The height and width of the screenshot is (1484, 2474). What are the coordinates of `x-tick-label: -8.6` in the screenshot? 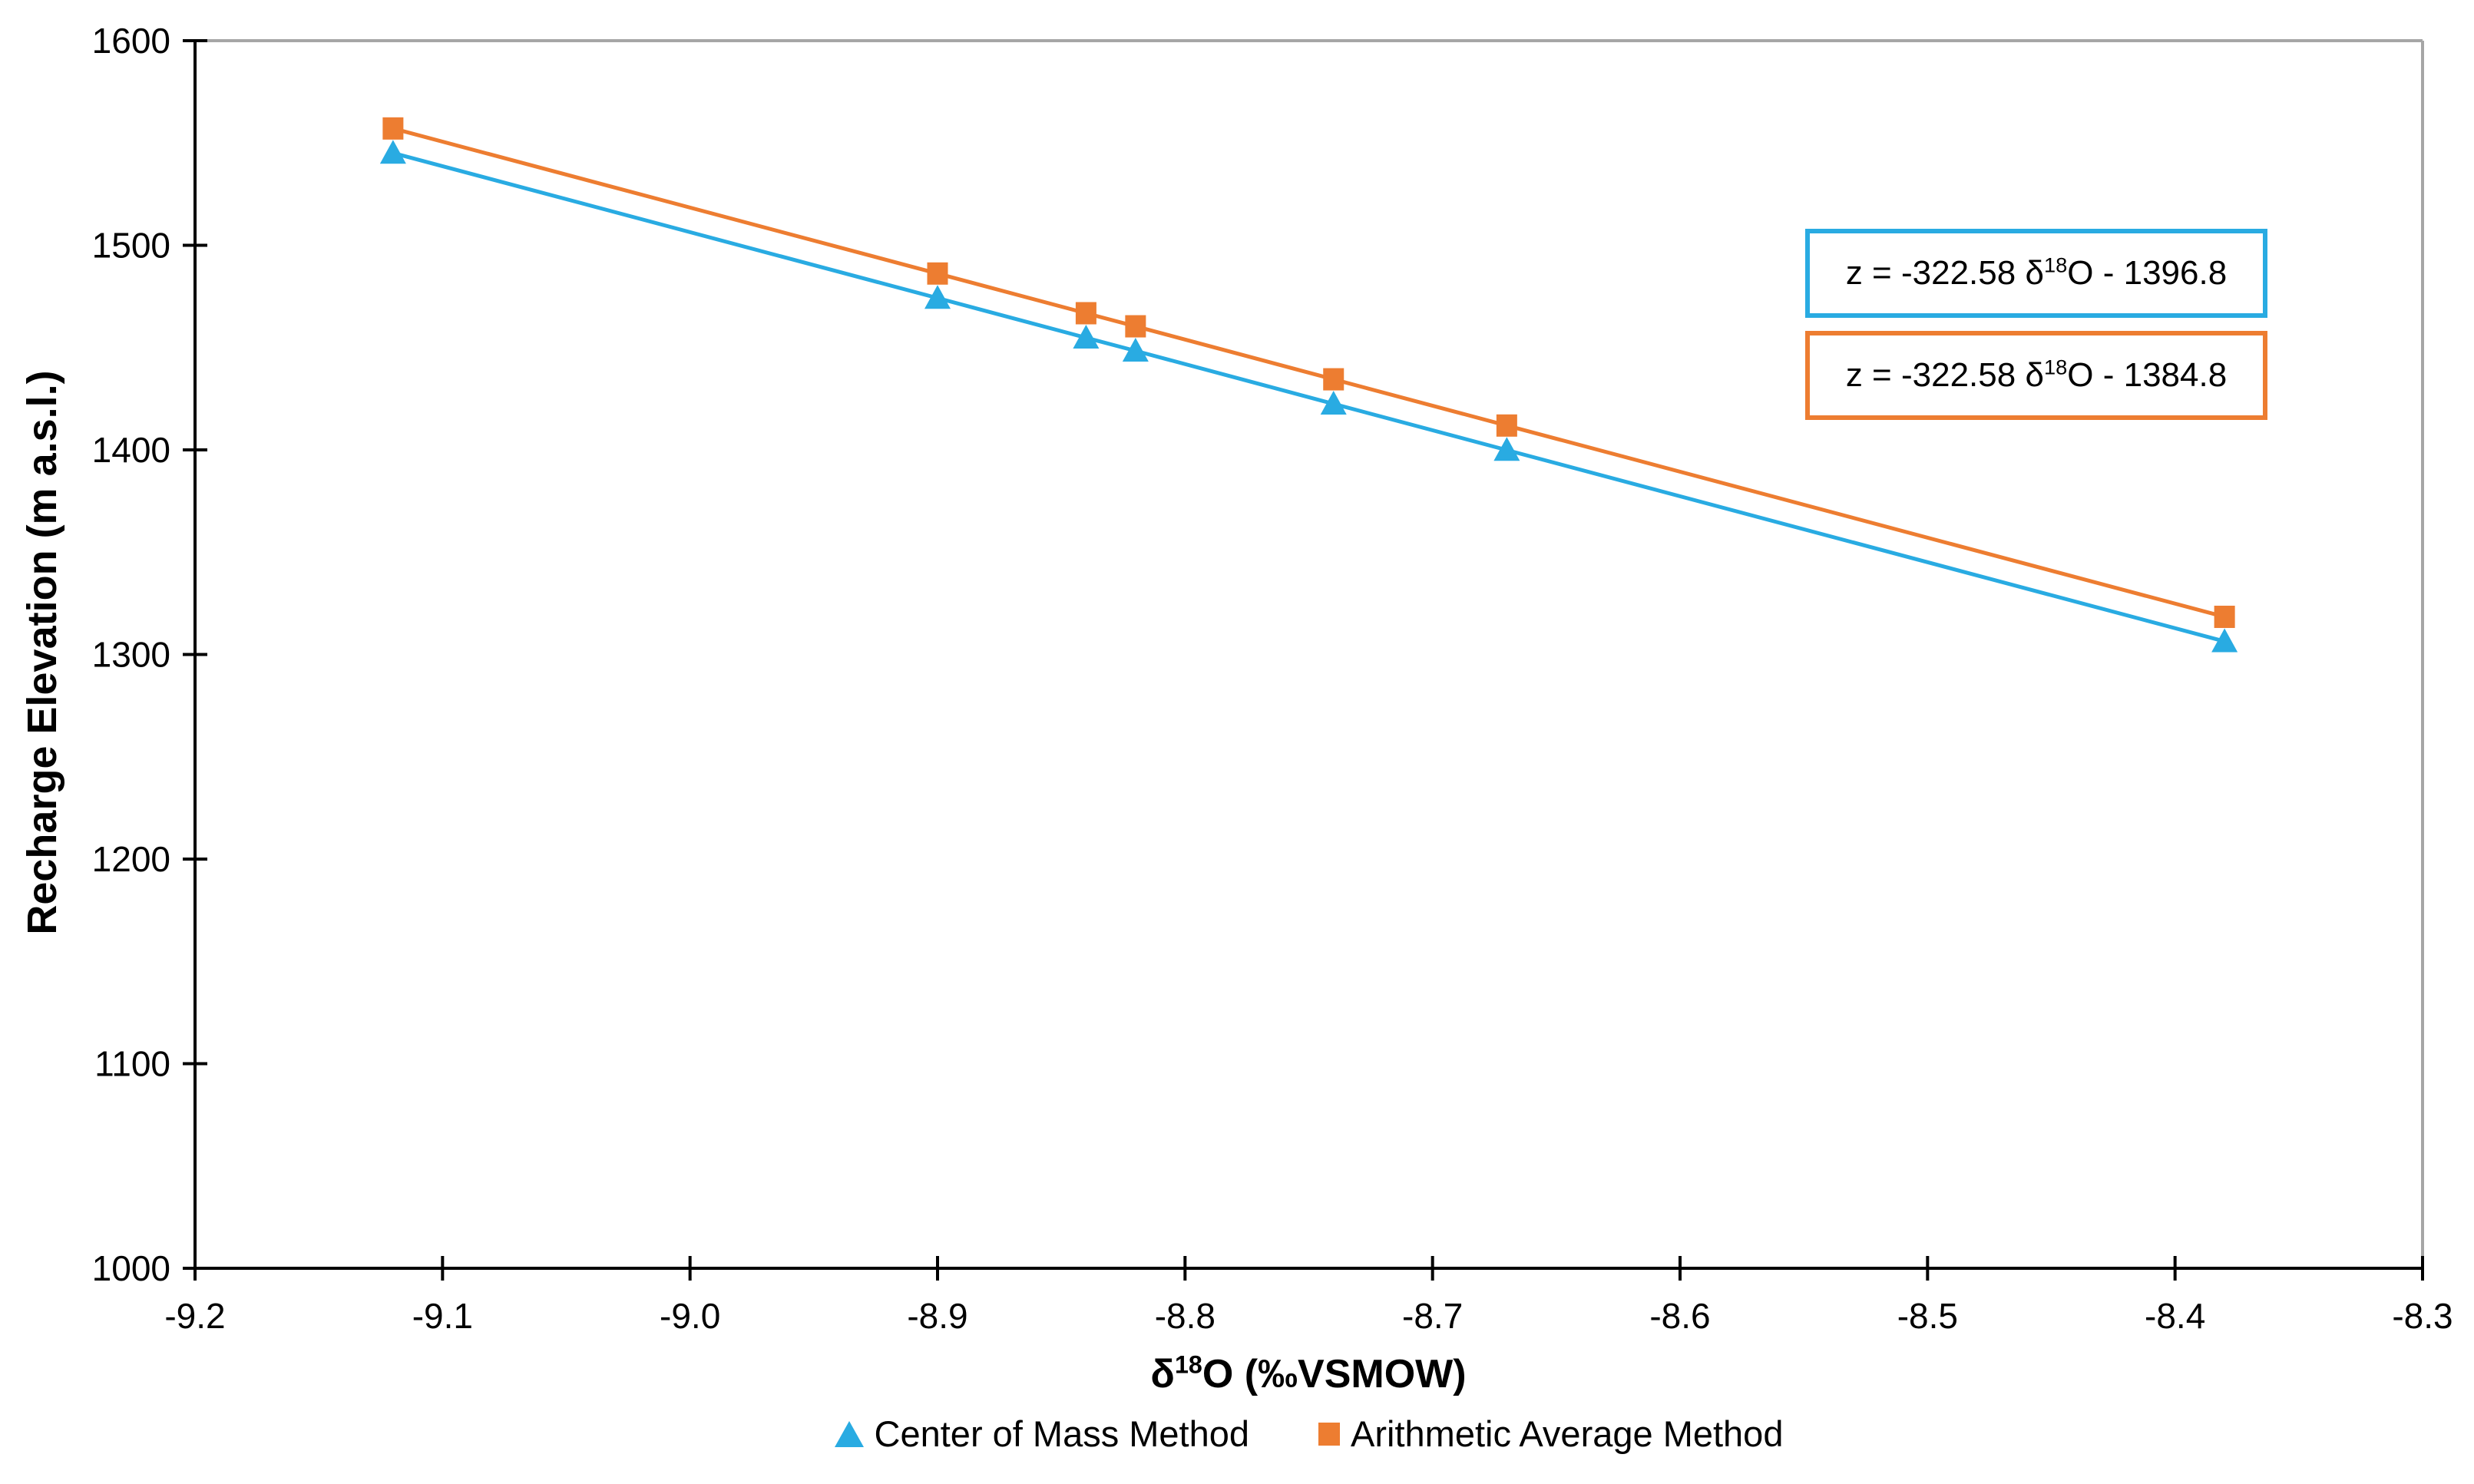 It's located at (1680, 1316).